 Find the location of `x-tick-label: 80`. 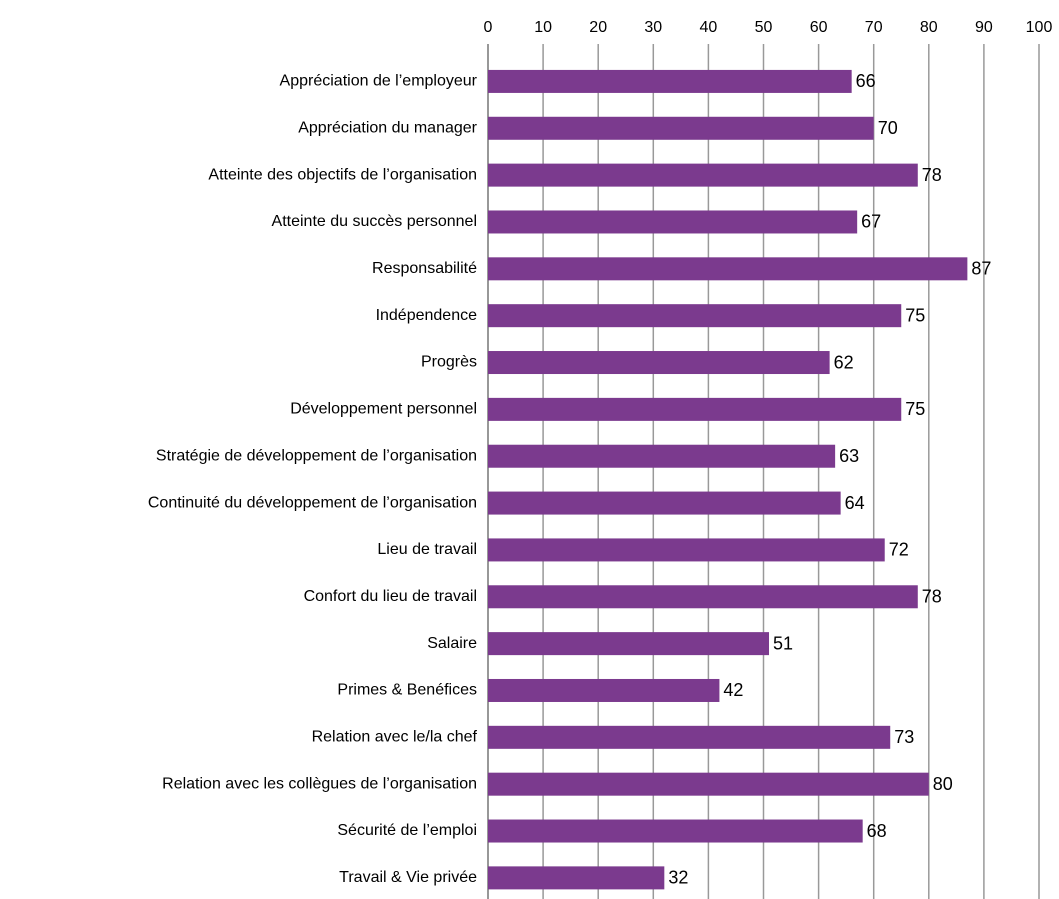

x-tick-label: 80 is located at coordinates (929, 27).